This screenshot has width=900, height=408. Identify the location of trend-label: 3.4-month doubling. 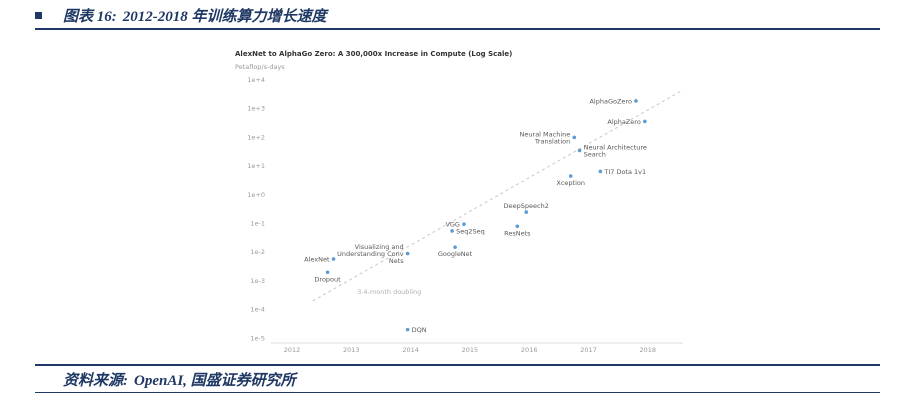
(389, 292).